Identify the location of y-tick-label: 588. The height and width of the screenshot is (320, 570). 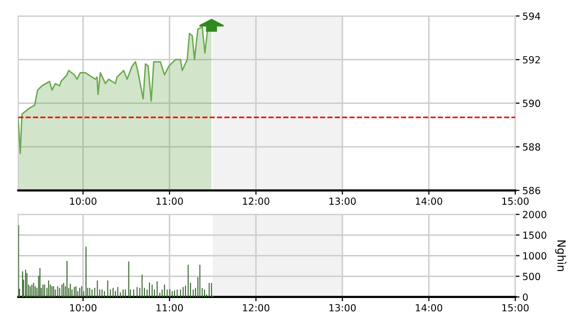
(531, 147).